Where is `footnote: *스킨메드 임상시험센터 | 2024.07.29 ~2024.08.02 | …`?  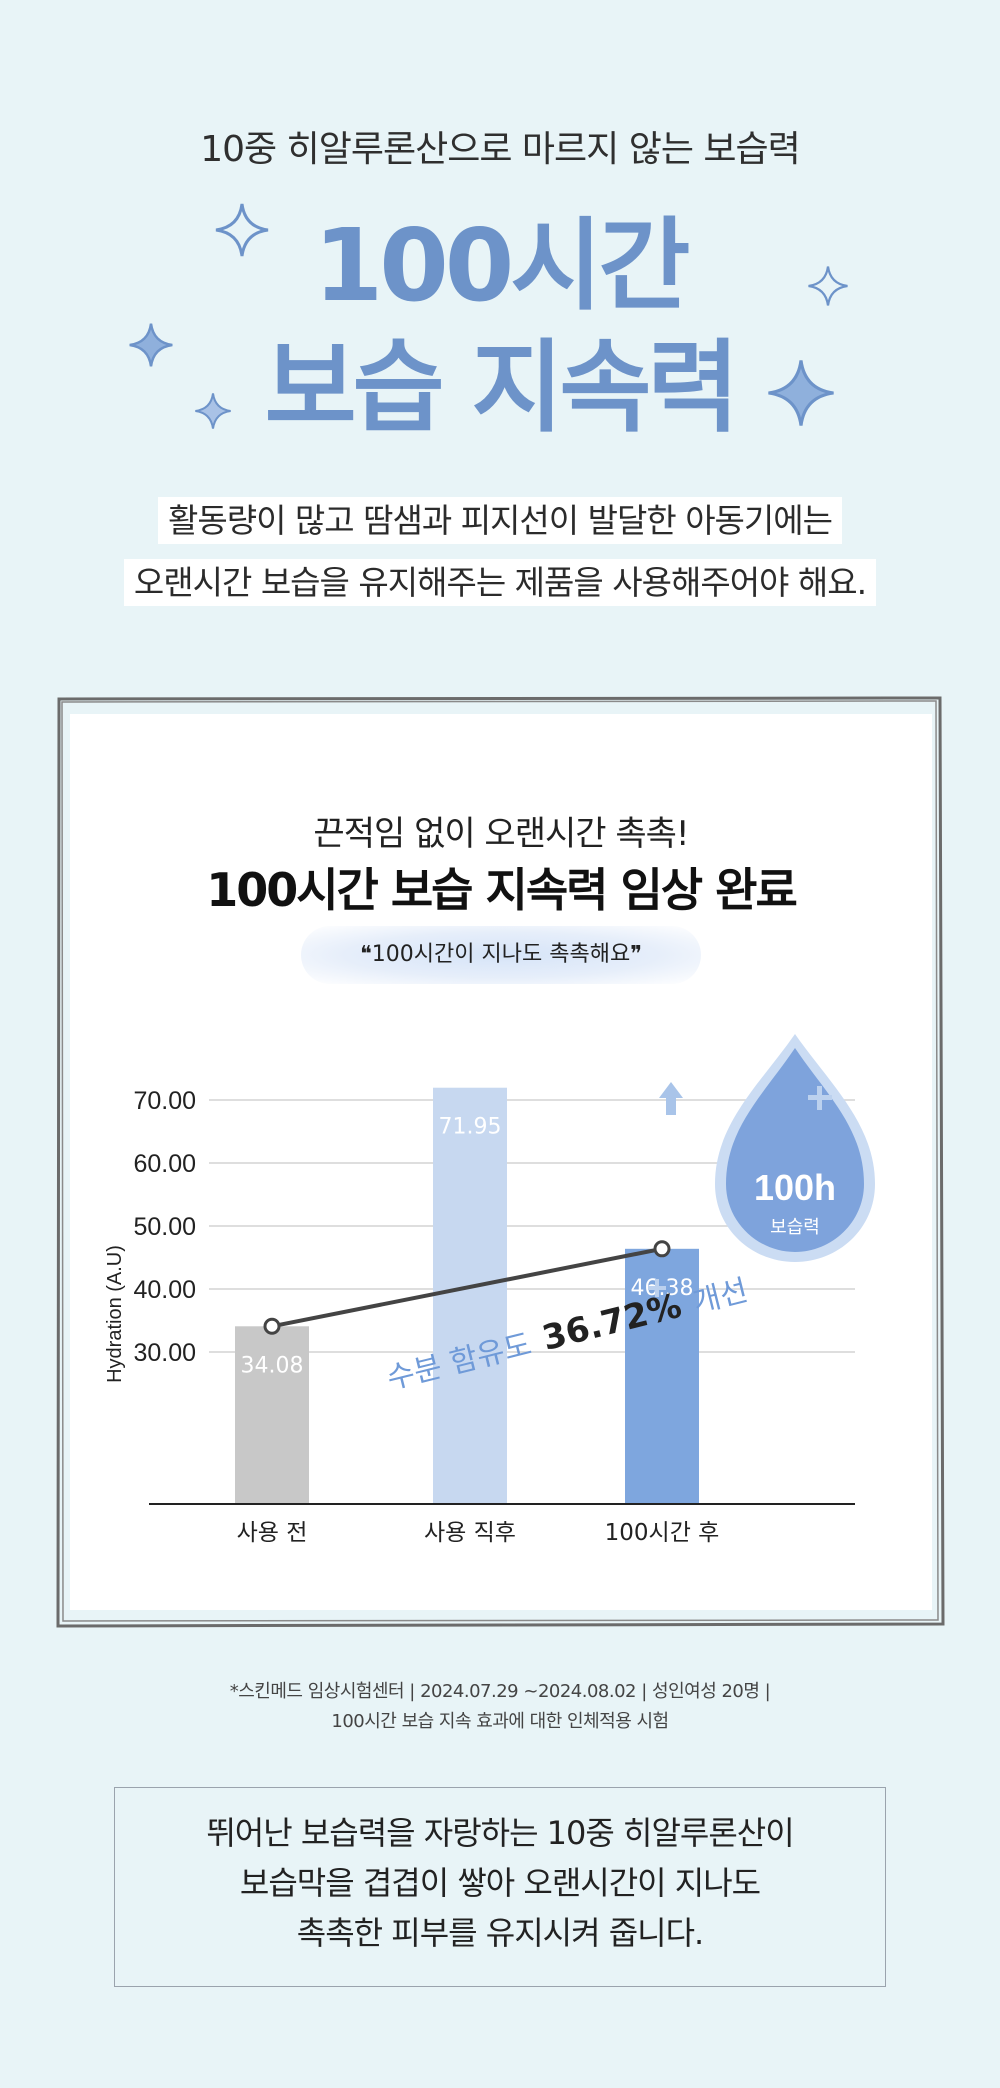
footnote: *스킨메드 임상시험센터 | 2024.07.29 ~2024.08.02 | … is located at coordinates (500, 1707).